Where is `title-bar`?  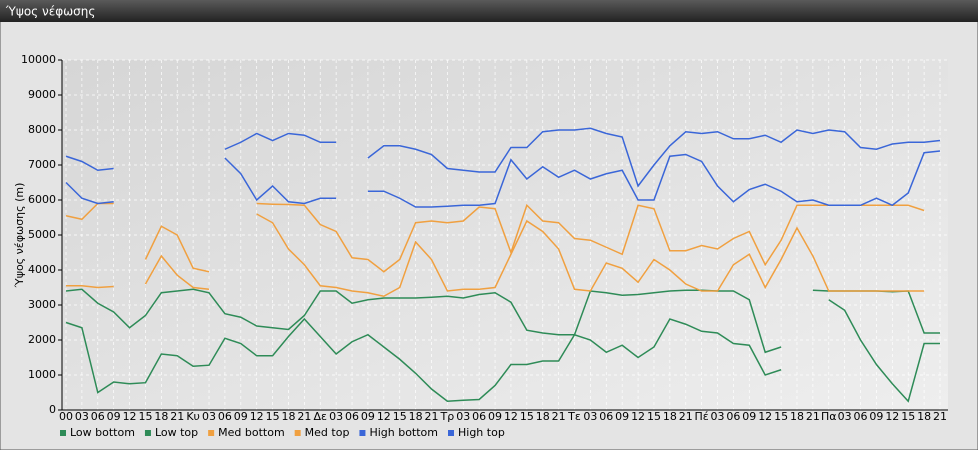 title-bar is located at coordinates (489, 11).